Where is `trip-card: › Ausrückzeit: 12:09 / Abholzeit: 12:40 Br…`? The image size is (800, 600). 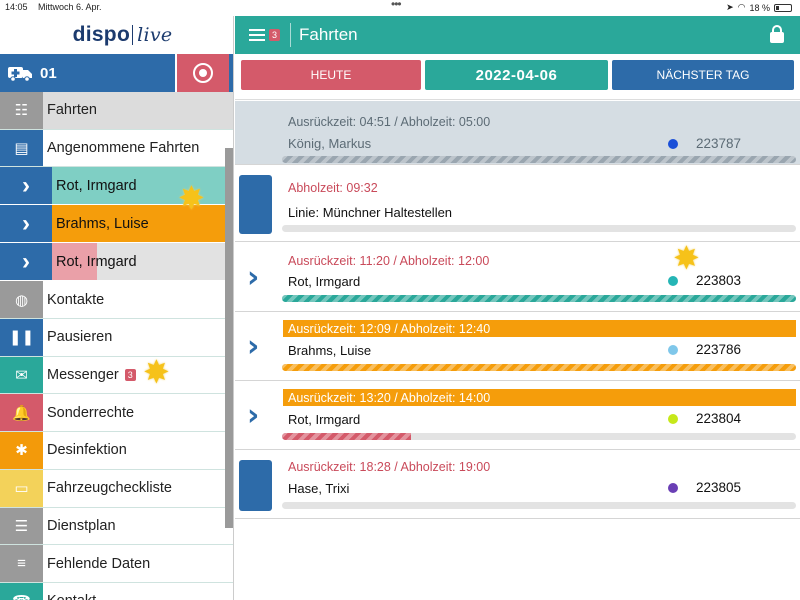
trip-card: › Ausrückzeit: 12:09 / Abholzeit: 12:40 Br… is located at coordinates (517, 346).